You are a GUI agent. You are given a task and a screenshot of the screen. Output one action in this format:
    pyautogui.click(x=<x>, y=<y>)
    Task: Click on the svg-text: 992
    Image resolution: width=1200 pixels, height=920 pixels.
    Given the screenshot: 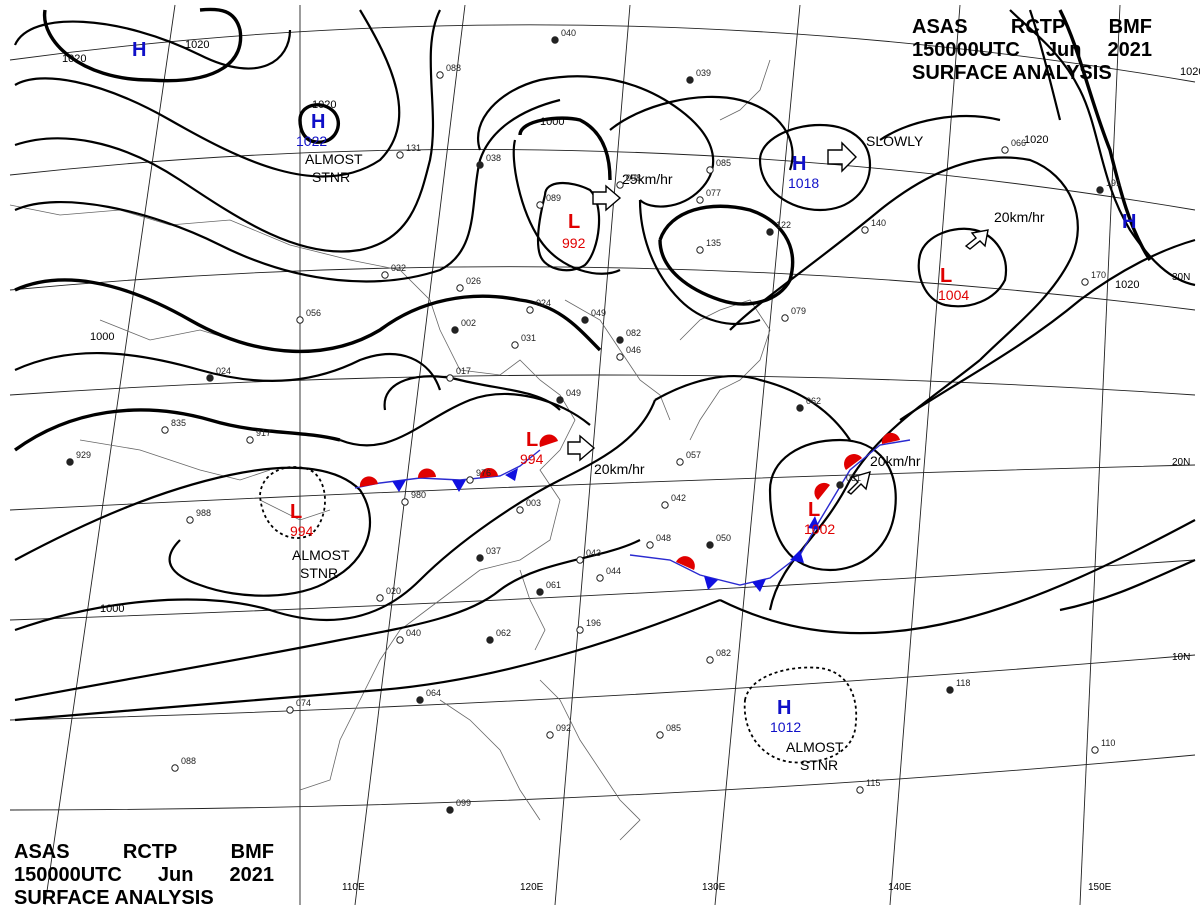 What is the action you would take?
    pyautogui.click(x=574, y=243)
    